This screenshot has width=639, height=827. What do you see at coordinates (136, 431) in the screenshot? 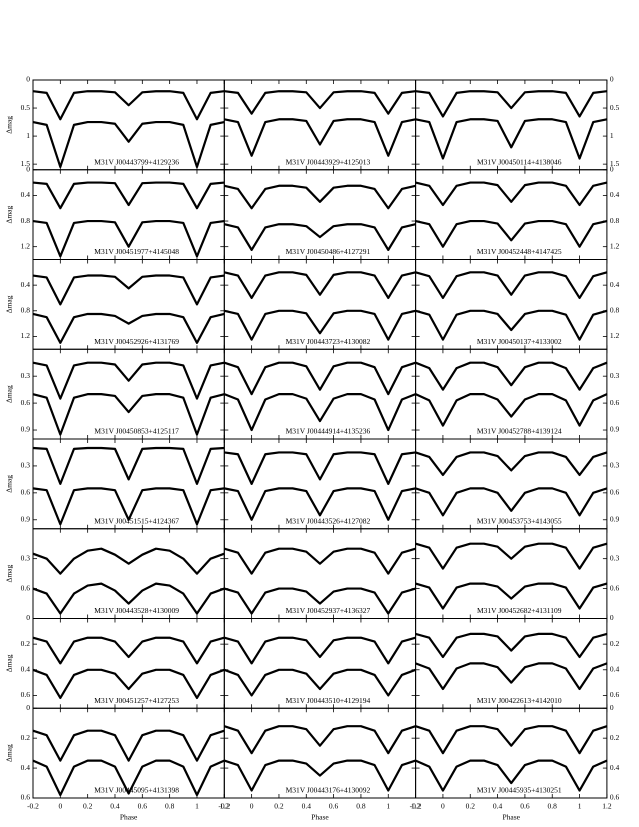
I see `panel-label: M31V J00450853+4125117` at bounding box center [136, 431].